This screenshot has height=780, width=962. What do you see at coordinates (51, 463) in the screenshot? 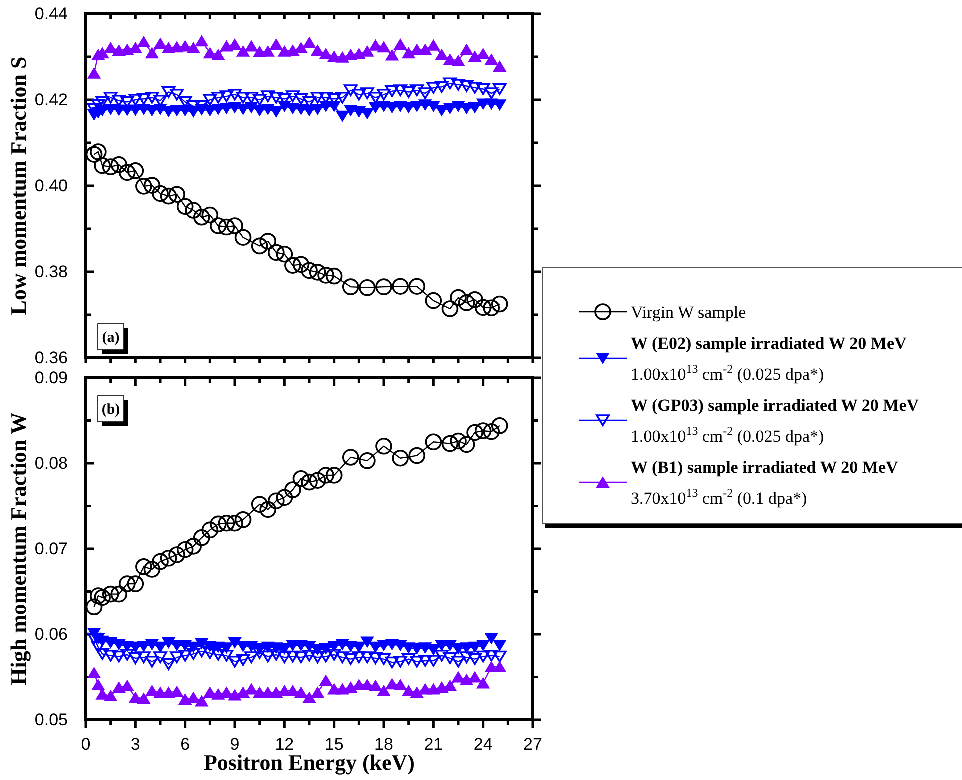
I see `y-tick-label: 0.08` at bounding box center [51, 463].